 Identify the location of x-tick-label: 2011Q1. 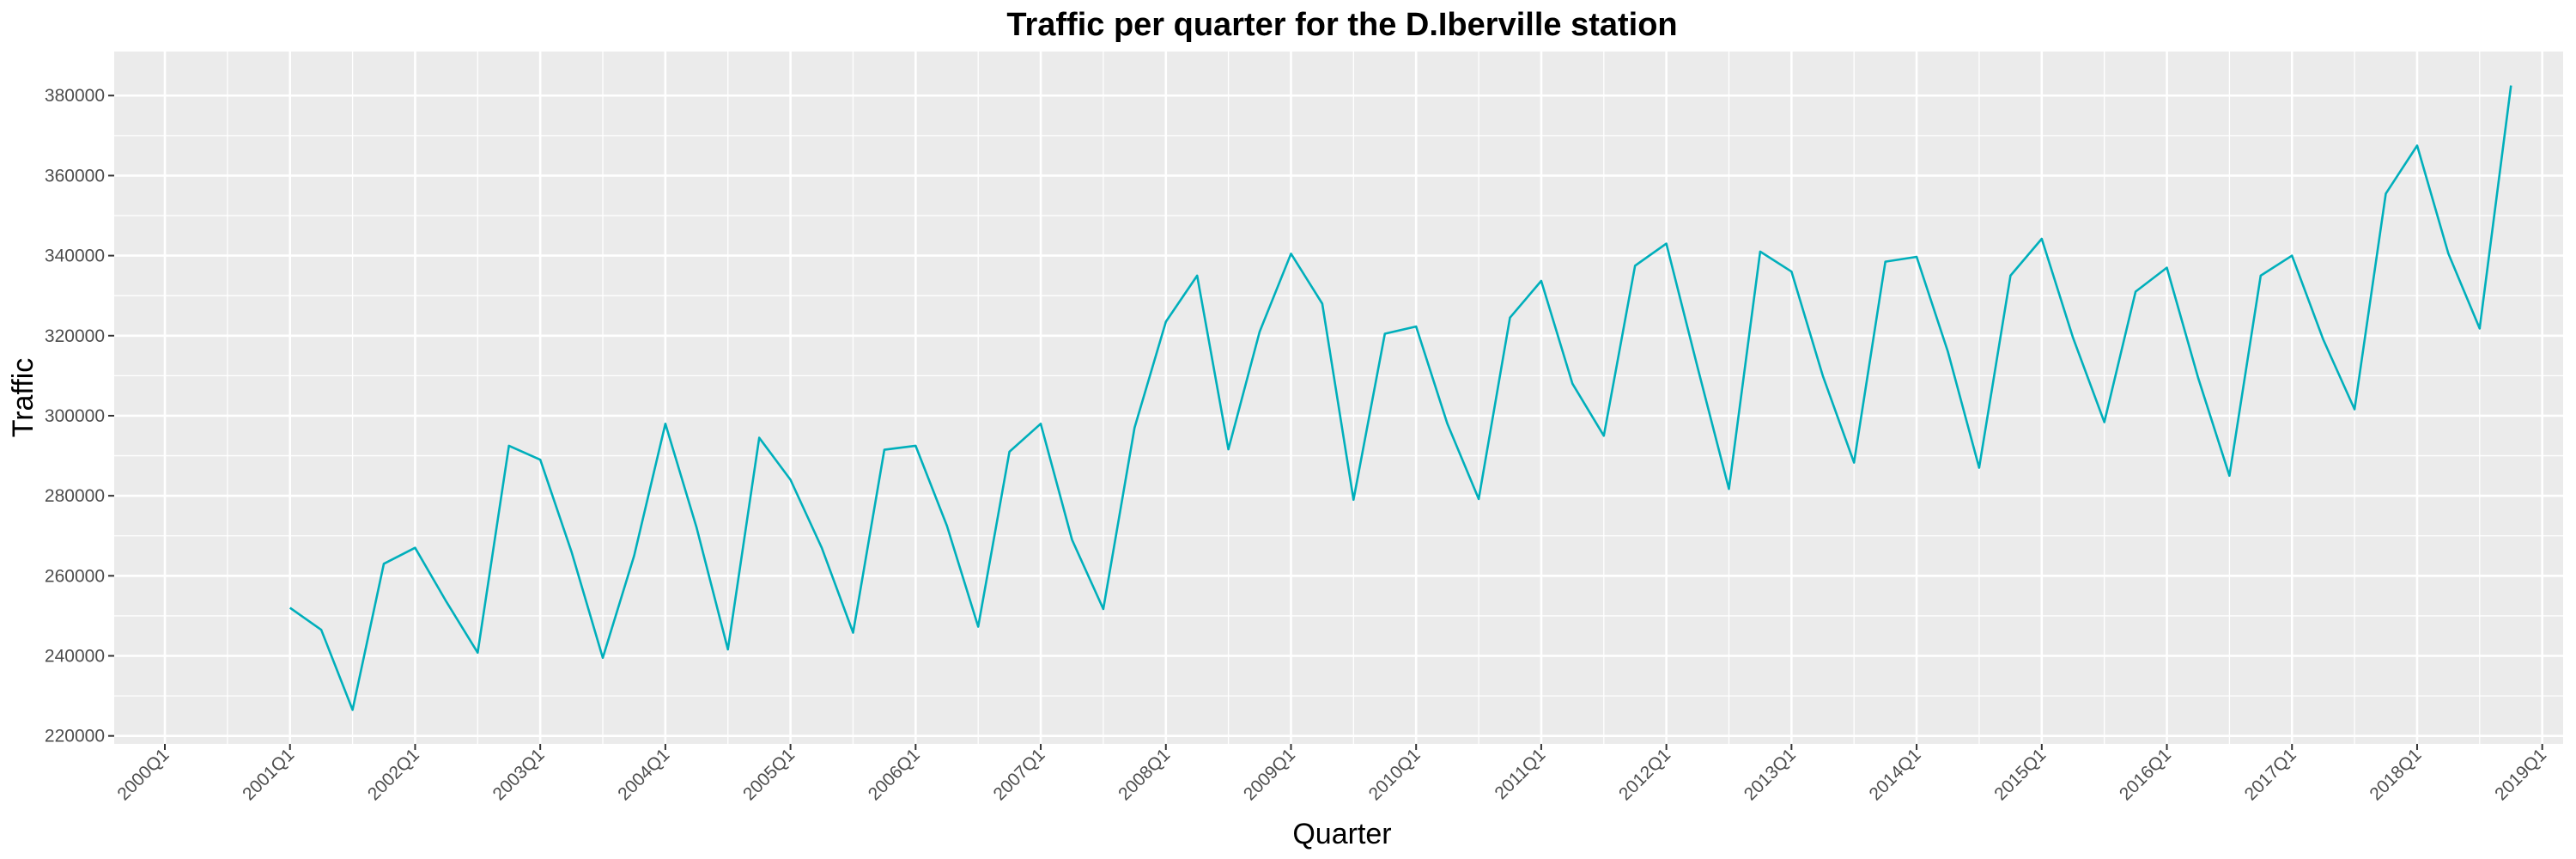
(1520, 774).